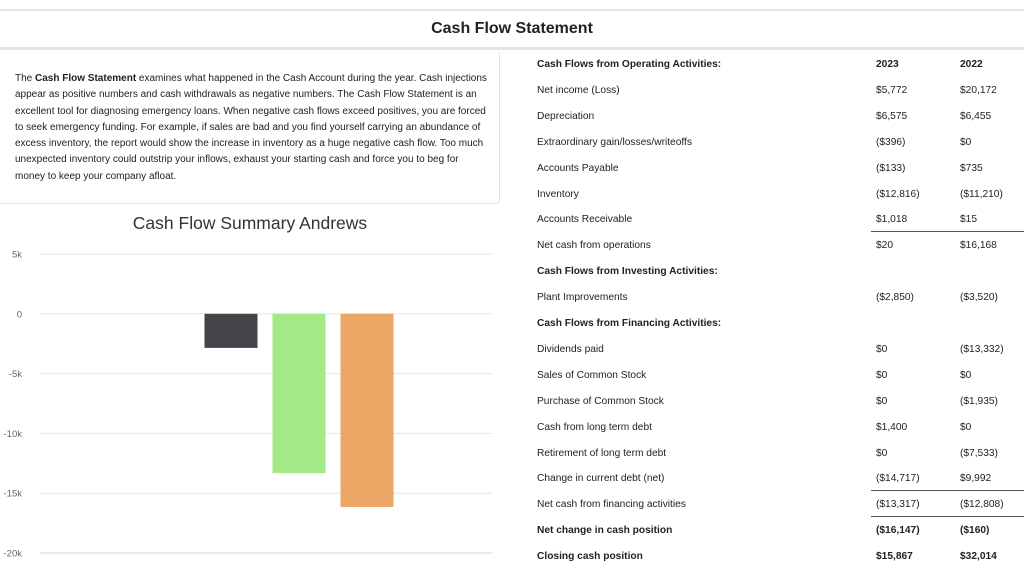 Image resolution: width=1024 pixels, height=572 pixels. I want to click on table-row: Purchase of Common Stock $0 ($1,935), so click(778, 402).